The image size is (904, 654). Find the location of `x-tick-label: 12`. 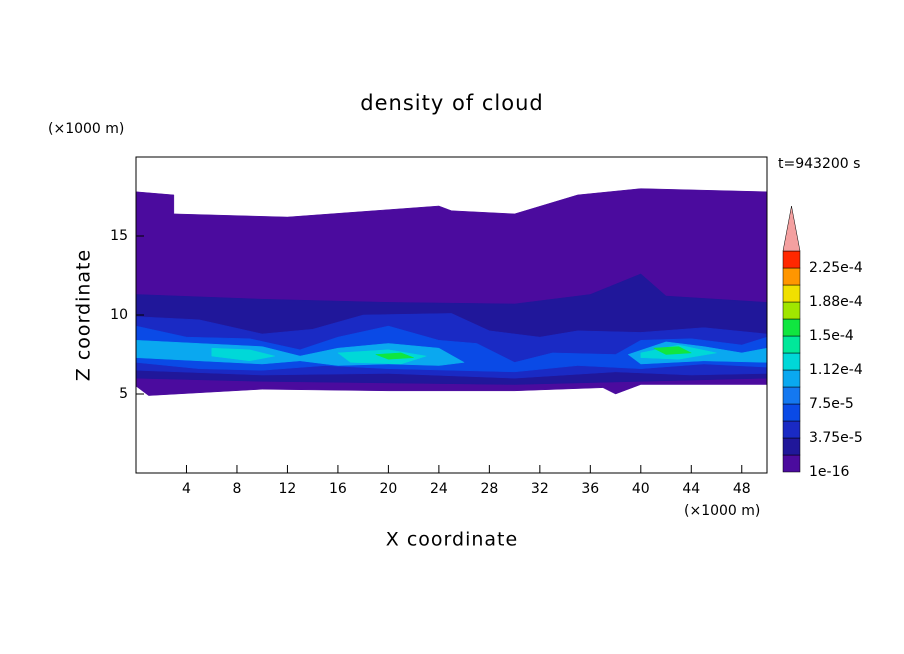

x-tick-label: 12 is located at coordinates (288, 489).